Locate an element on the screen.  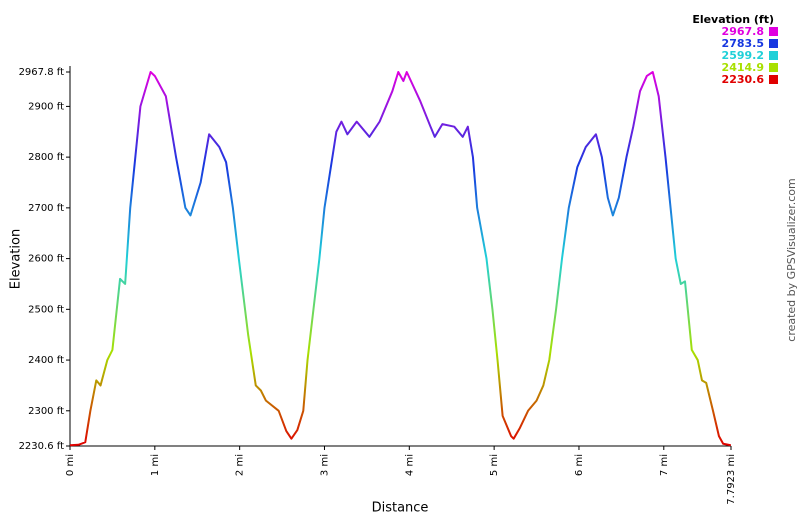
credit: created by GPSVisualizer.com is located at coordinates (791, 259).